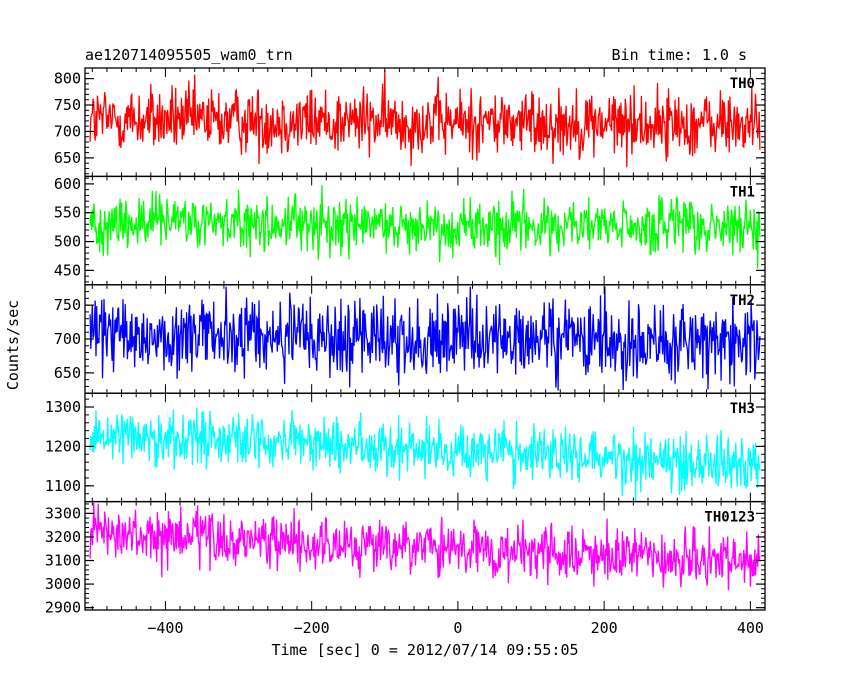  Describe the element at coordinates (67, 242) in the screenshot. I see `y-tick-label: 500` at that location.